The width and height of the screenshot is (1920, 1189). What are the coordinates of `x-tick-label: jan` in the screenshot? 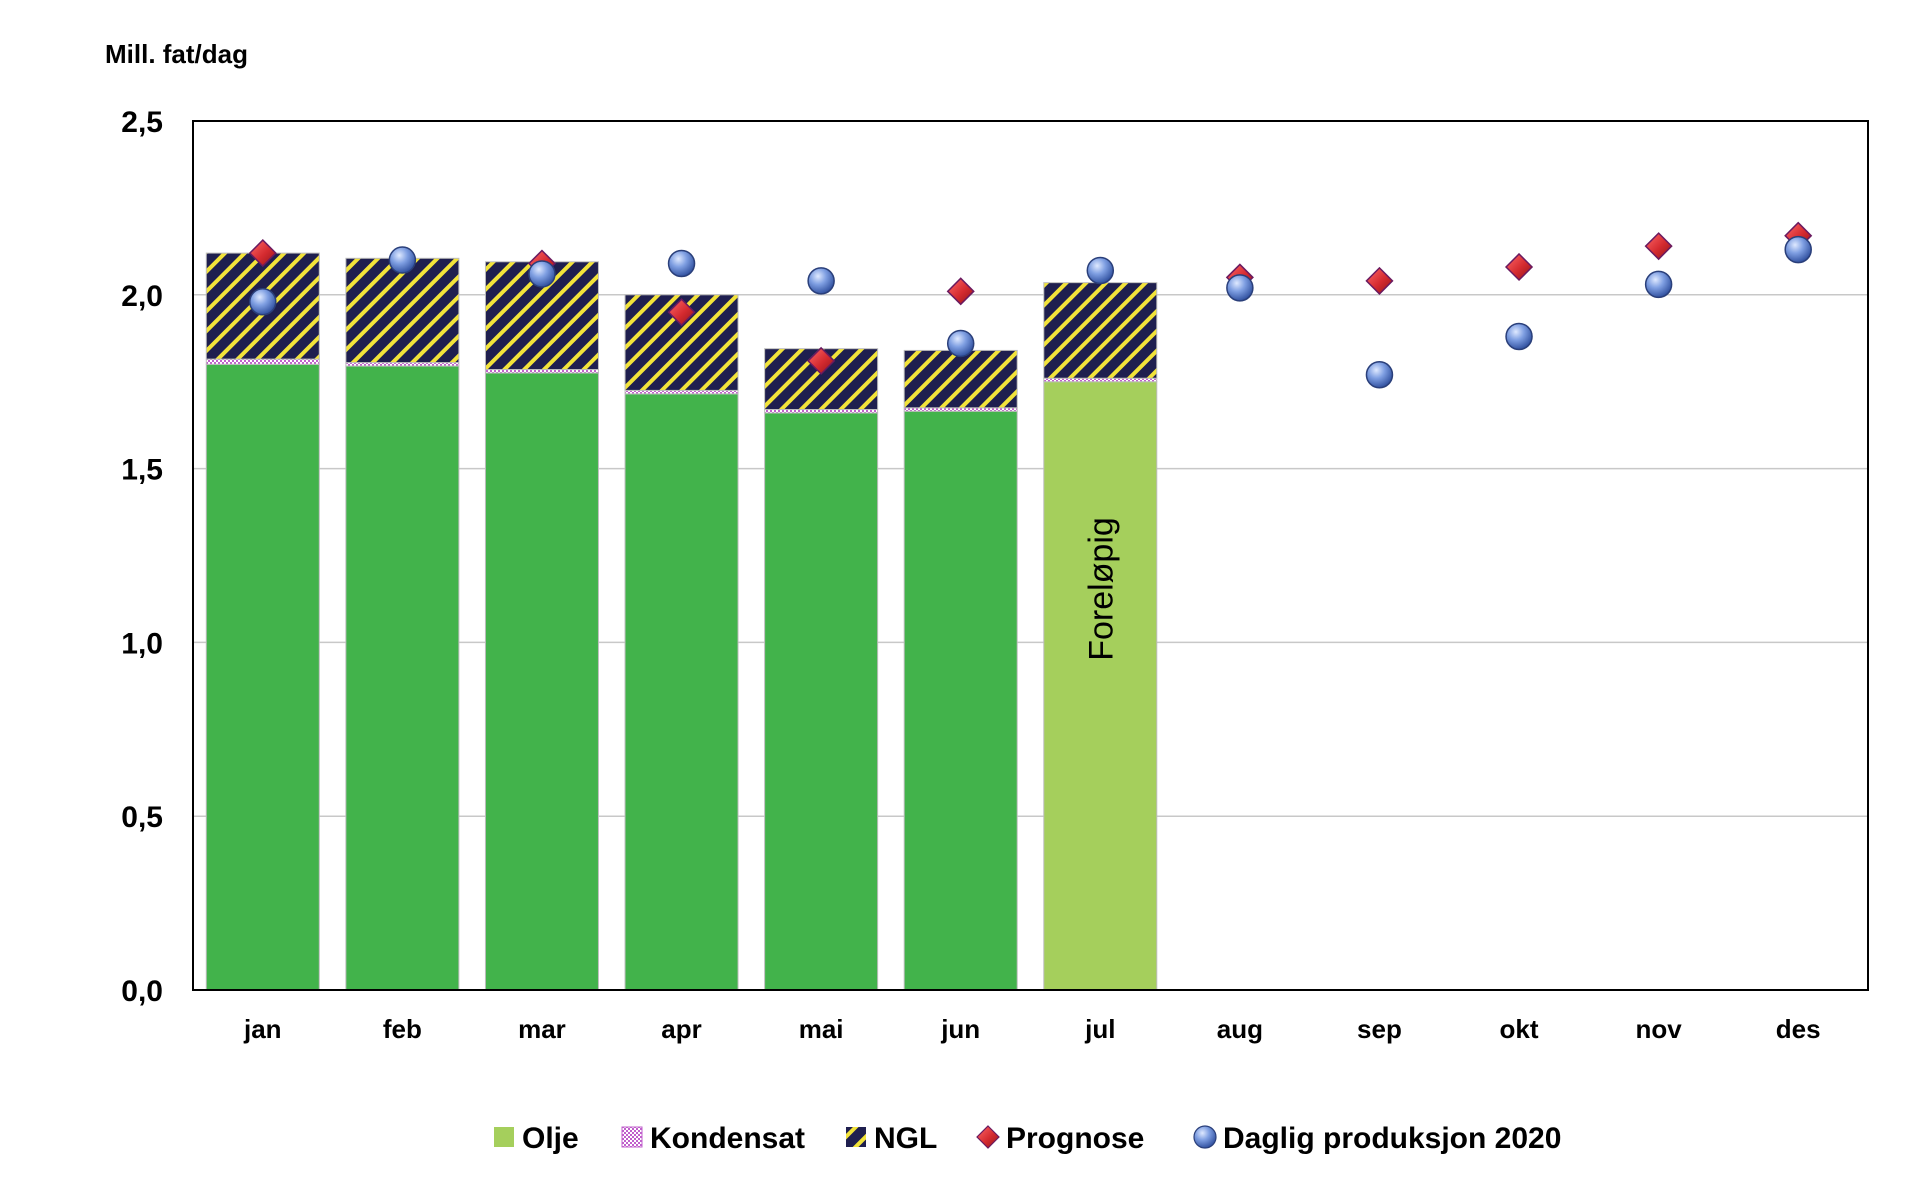 It's located at (262, 1029).